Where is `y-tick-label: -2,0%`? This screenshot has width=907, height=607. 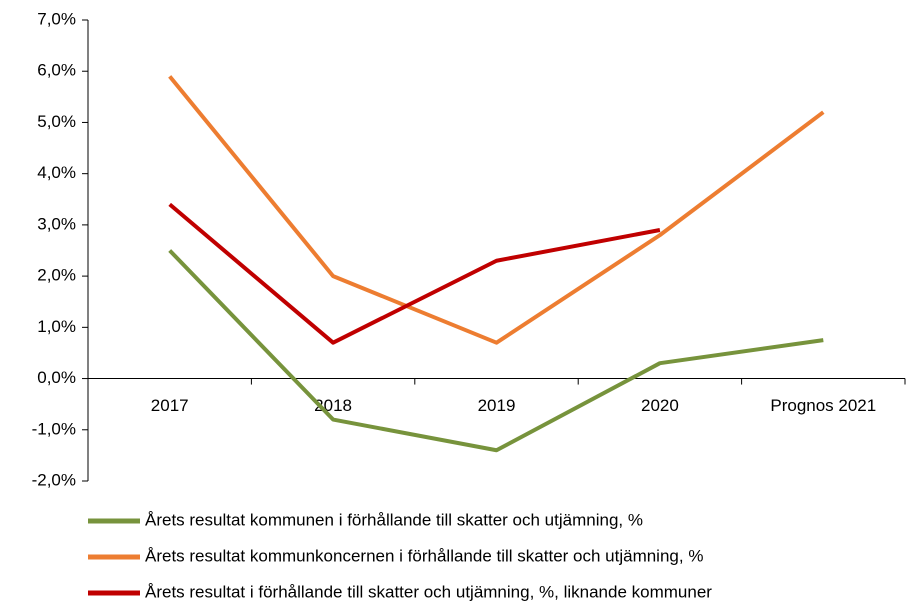 y-tick-label: -2,0% is located at coordinates (54, 479).